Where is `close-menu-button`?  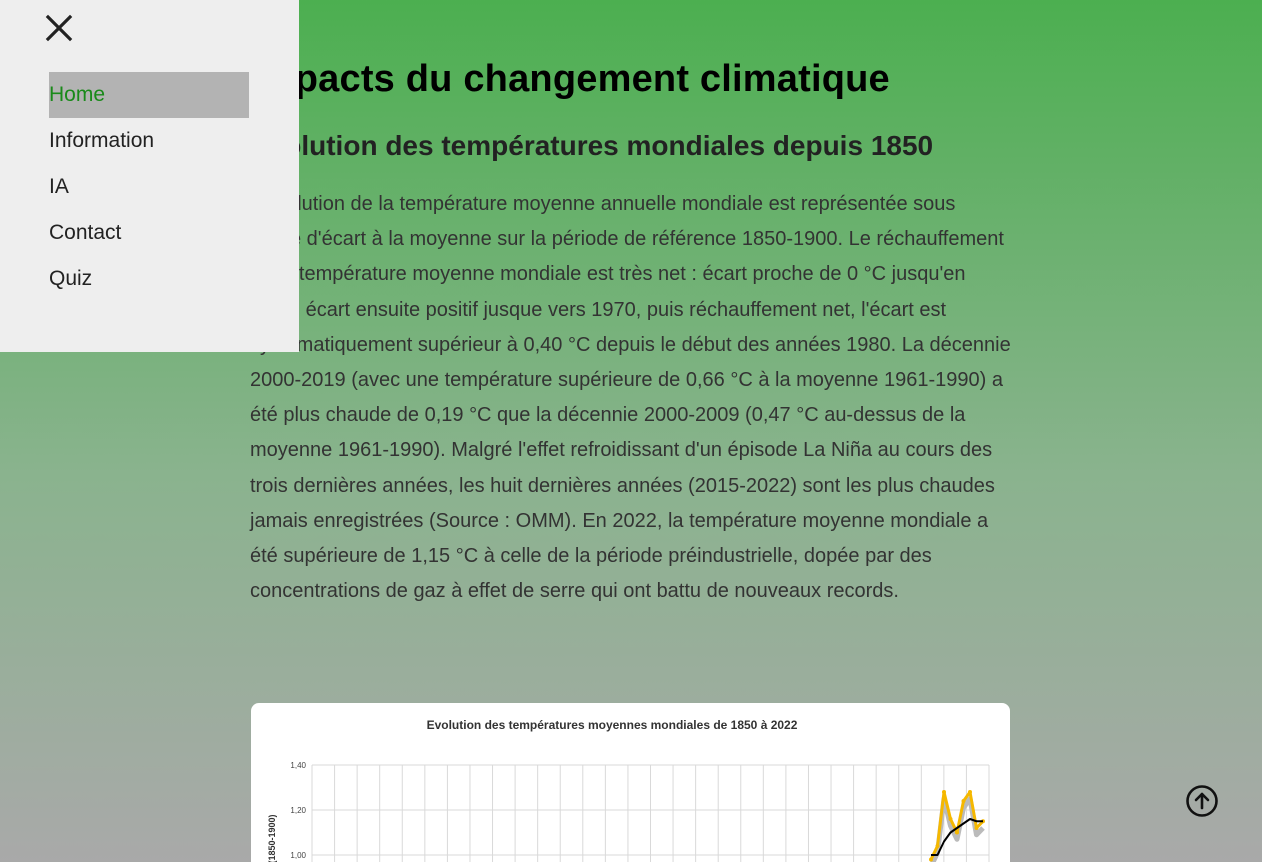 close-menu-button is located at coordinates (59, 29).